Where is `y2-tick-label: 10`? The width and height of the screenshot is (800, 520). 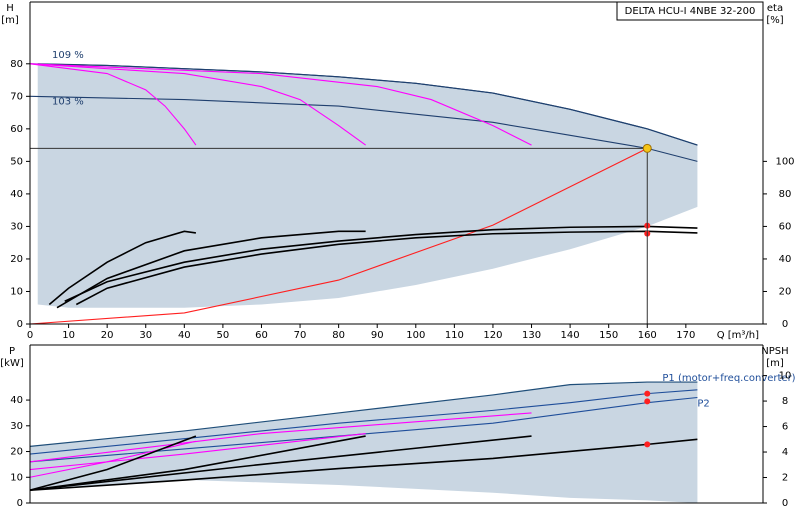 y2-tick-label: 10 is located at coordinates (785, 376).